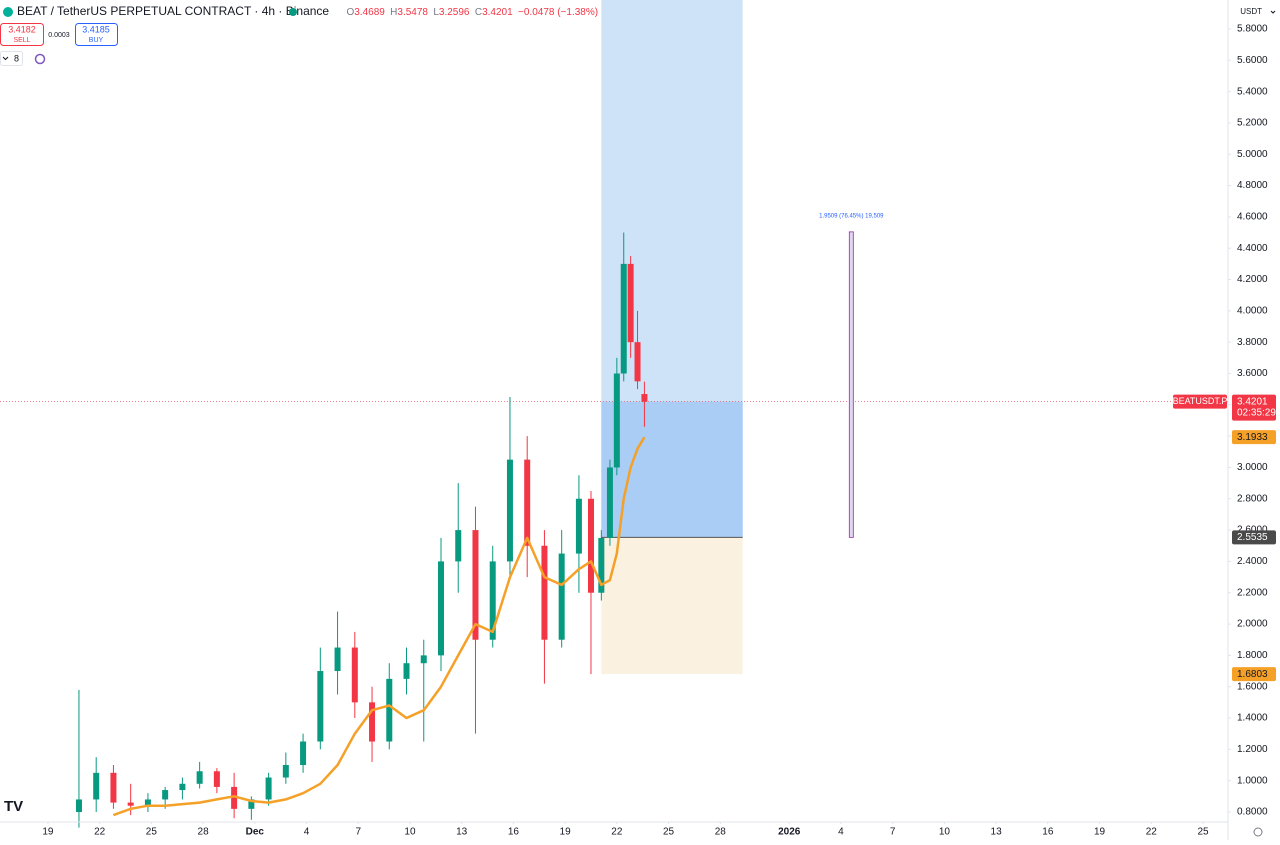 This screenshot has width=1280, height=845. Describe the element at coordinates (1252, 624) in the screenshot. I see `y-tick-label: 2.0000` at that location.